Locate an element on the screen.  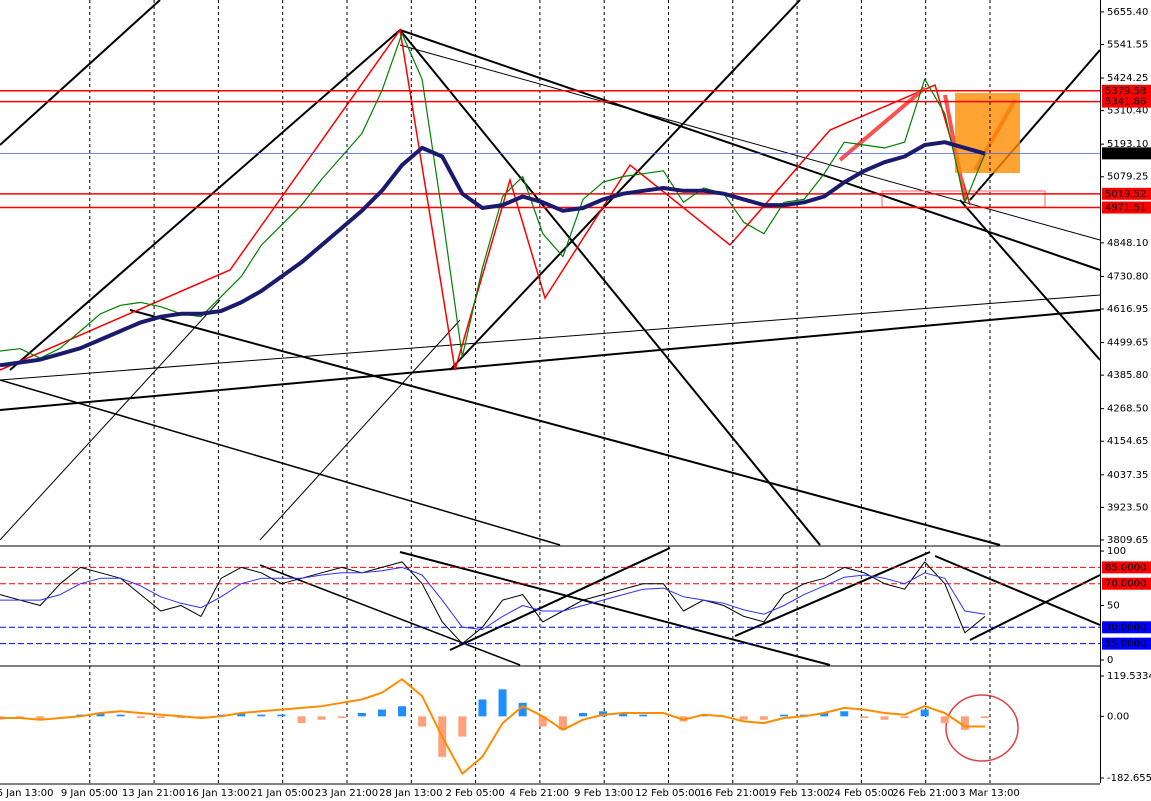
y-tick-label: 4385.80 is located at coordinates (1127, 375).